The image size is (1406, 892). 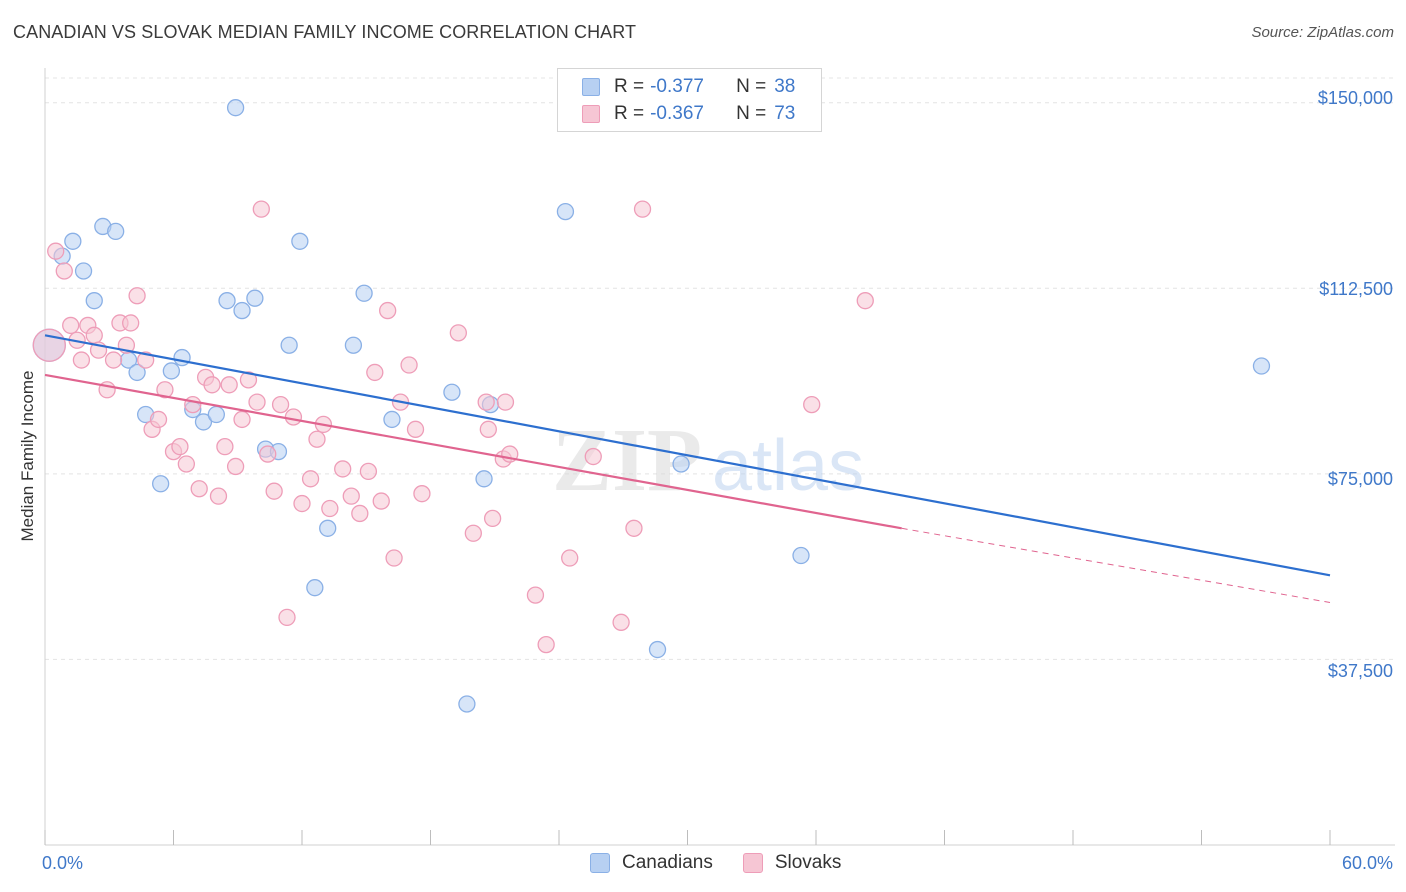 What do you see at coordinates (1355, 98) in the screenshot?
I see `y-tick-label-150000: $150,000` at bounding box center [1355, 98].